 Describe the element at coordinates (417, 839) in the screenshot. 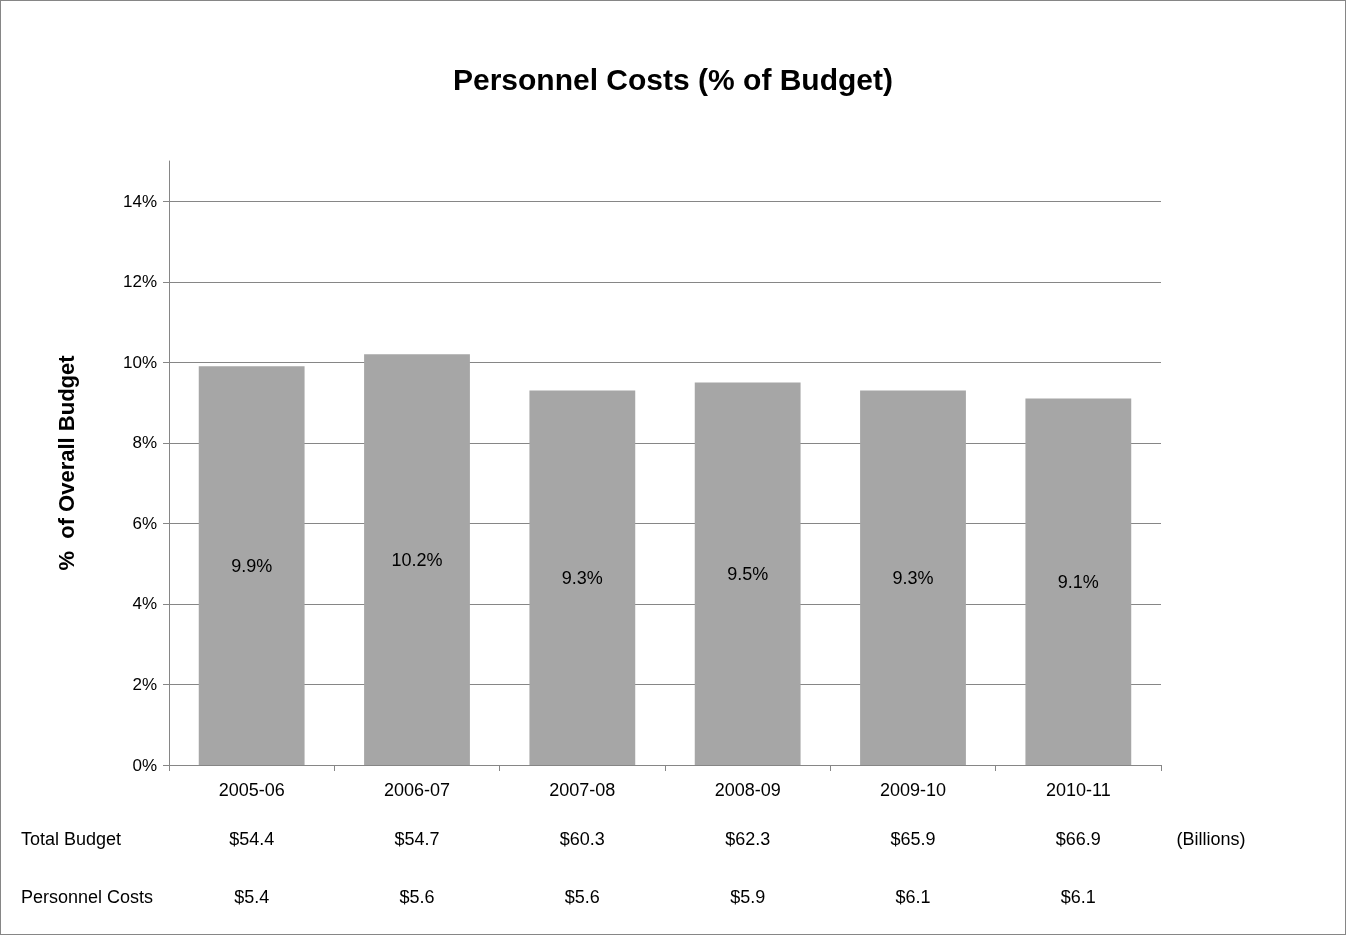

I see `text: $54.7` at that location.